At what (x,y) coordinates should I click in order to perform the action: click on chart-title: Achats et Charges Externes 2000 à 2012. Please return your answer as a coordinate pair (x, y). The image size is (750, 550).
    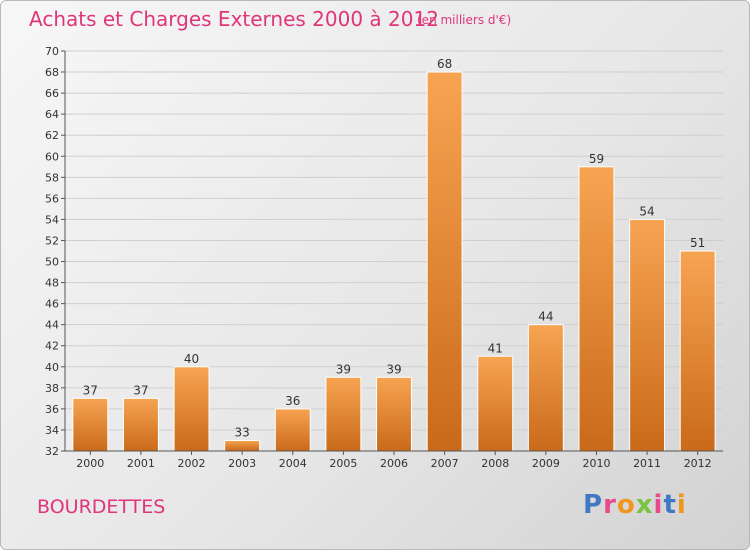
    Looking at the image, I should click on (234, 19).